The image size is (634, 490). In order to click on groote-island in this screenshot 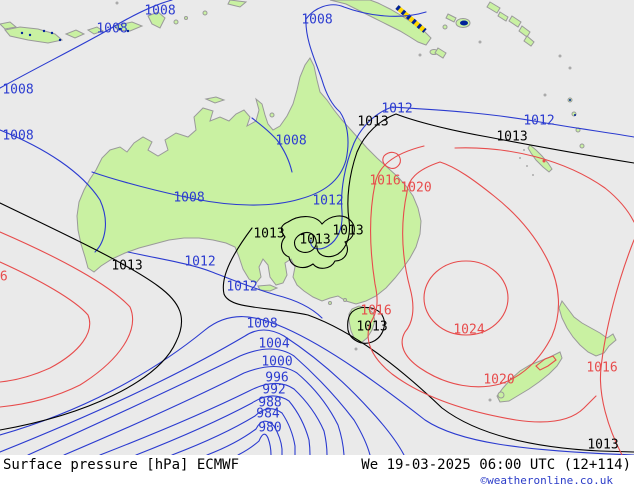, I will do `click(272, 115)`.